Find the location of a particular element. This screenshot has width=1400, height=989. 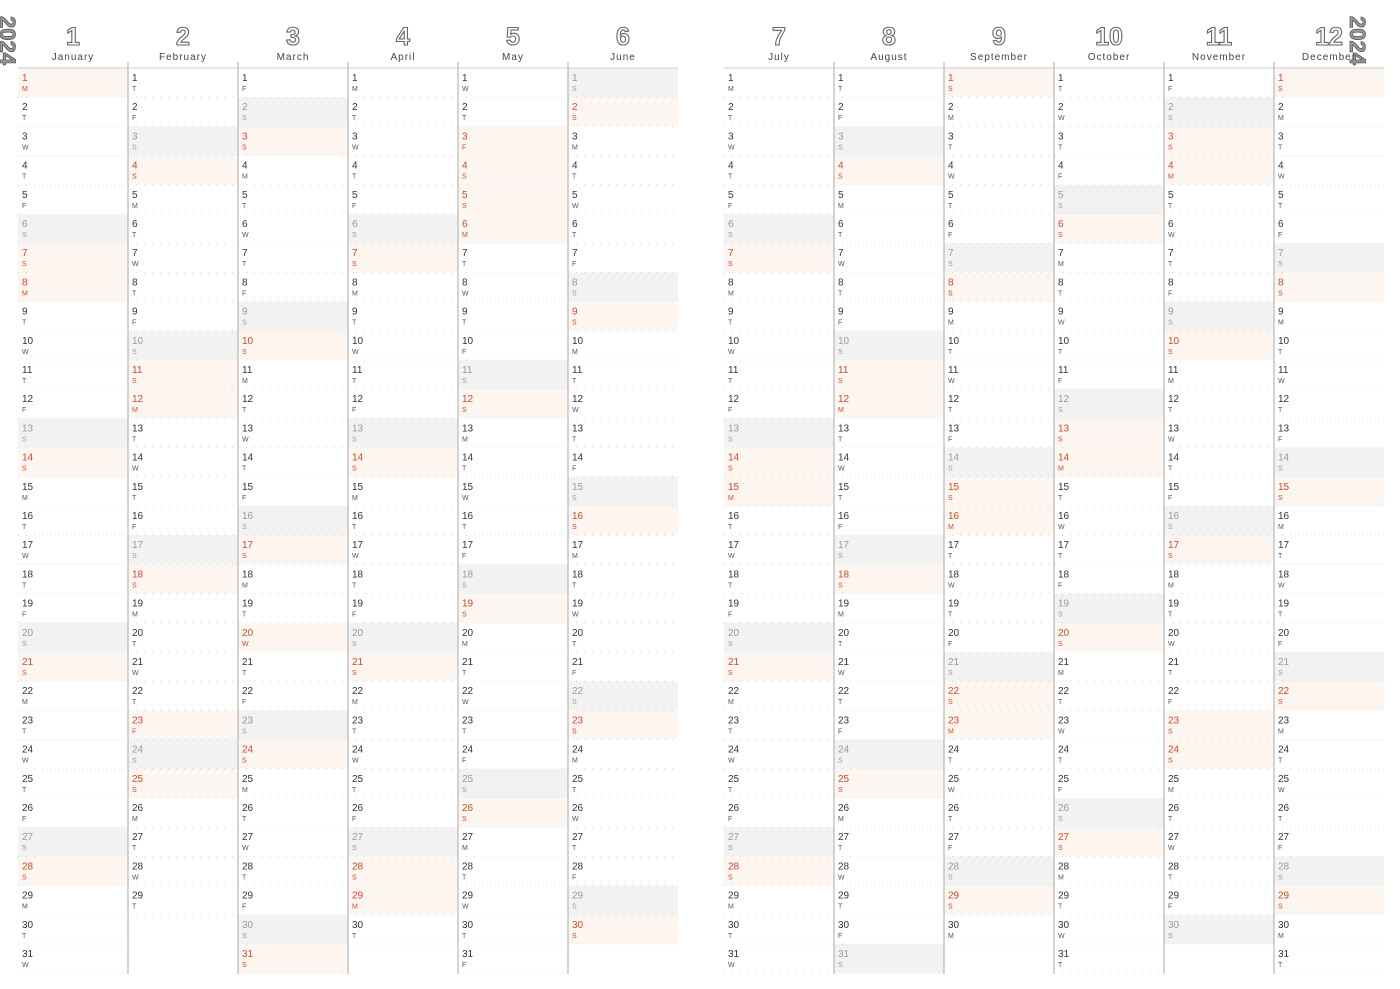

day-number: 23 is located at coordinates (954, 720).